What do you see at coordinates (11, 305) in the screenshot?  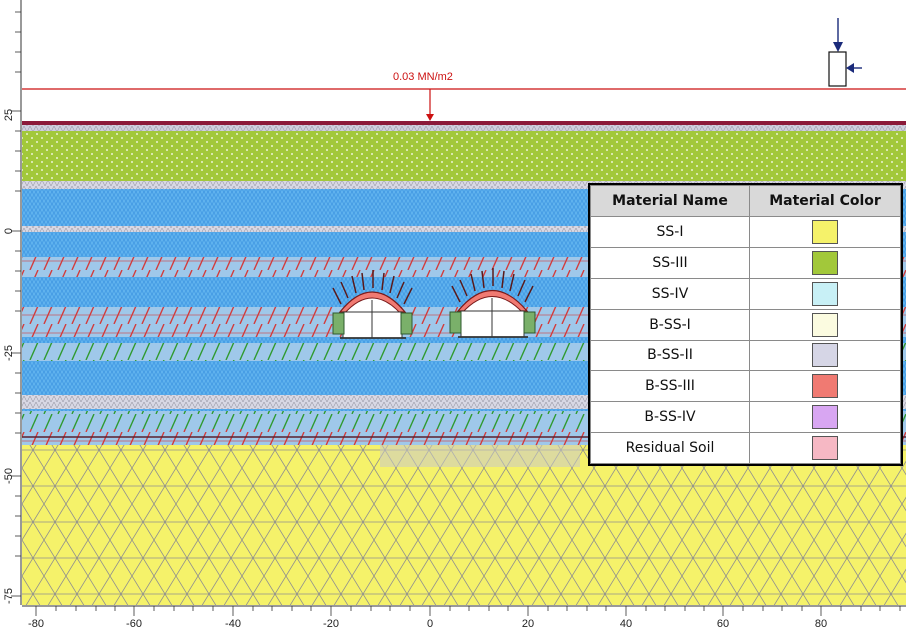 I see `vertical-axis: 25 0 -25 -50 -75` at bounding box center [11, 305].